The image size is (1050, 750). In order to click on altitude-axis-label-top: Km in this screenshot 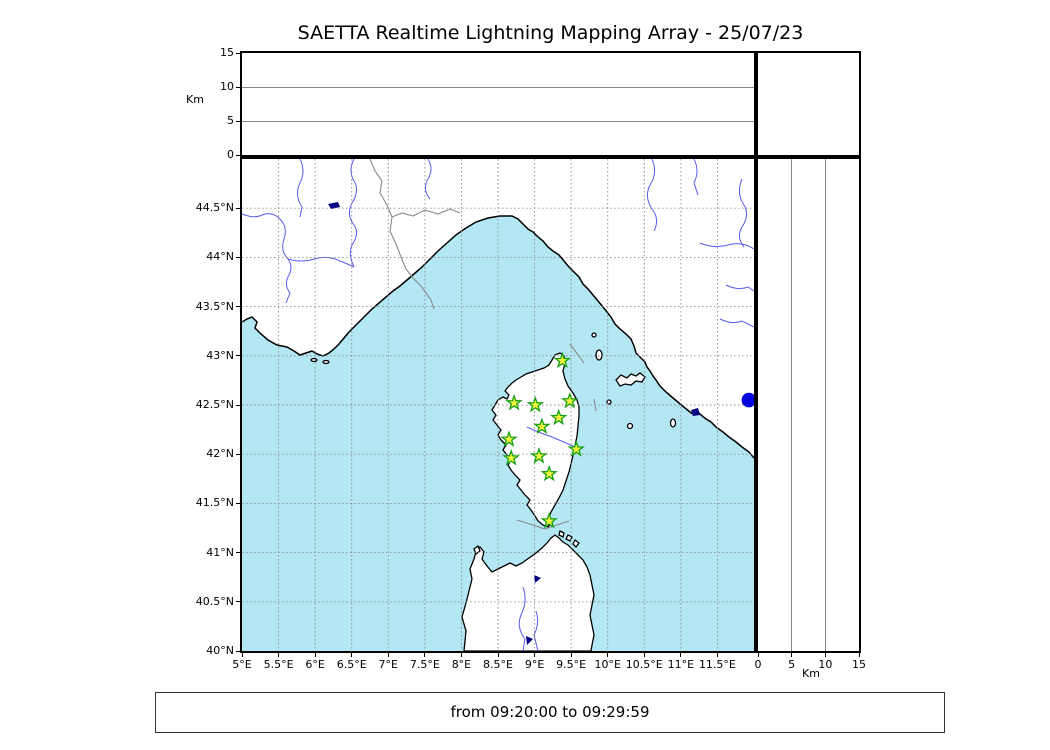, I will do `click(195, 99)`.